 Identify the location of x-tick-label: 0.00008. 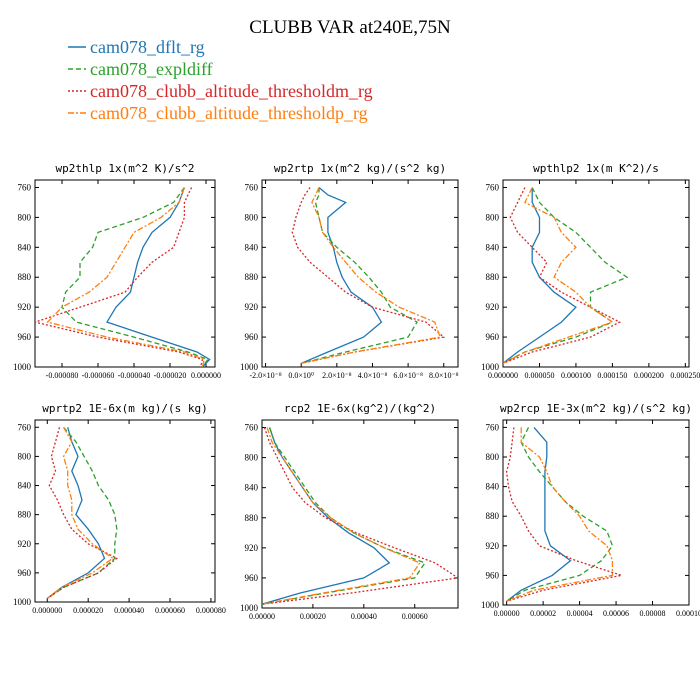
(653, 613).